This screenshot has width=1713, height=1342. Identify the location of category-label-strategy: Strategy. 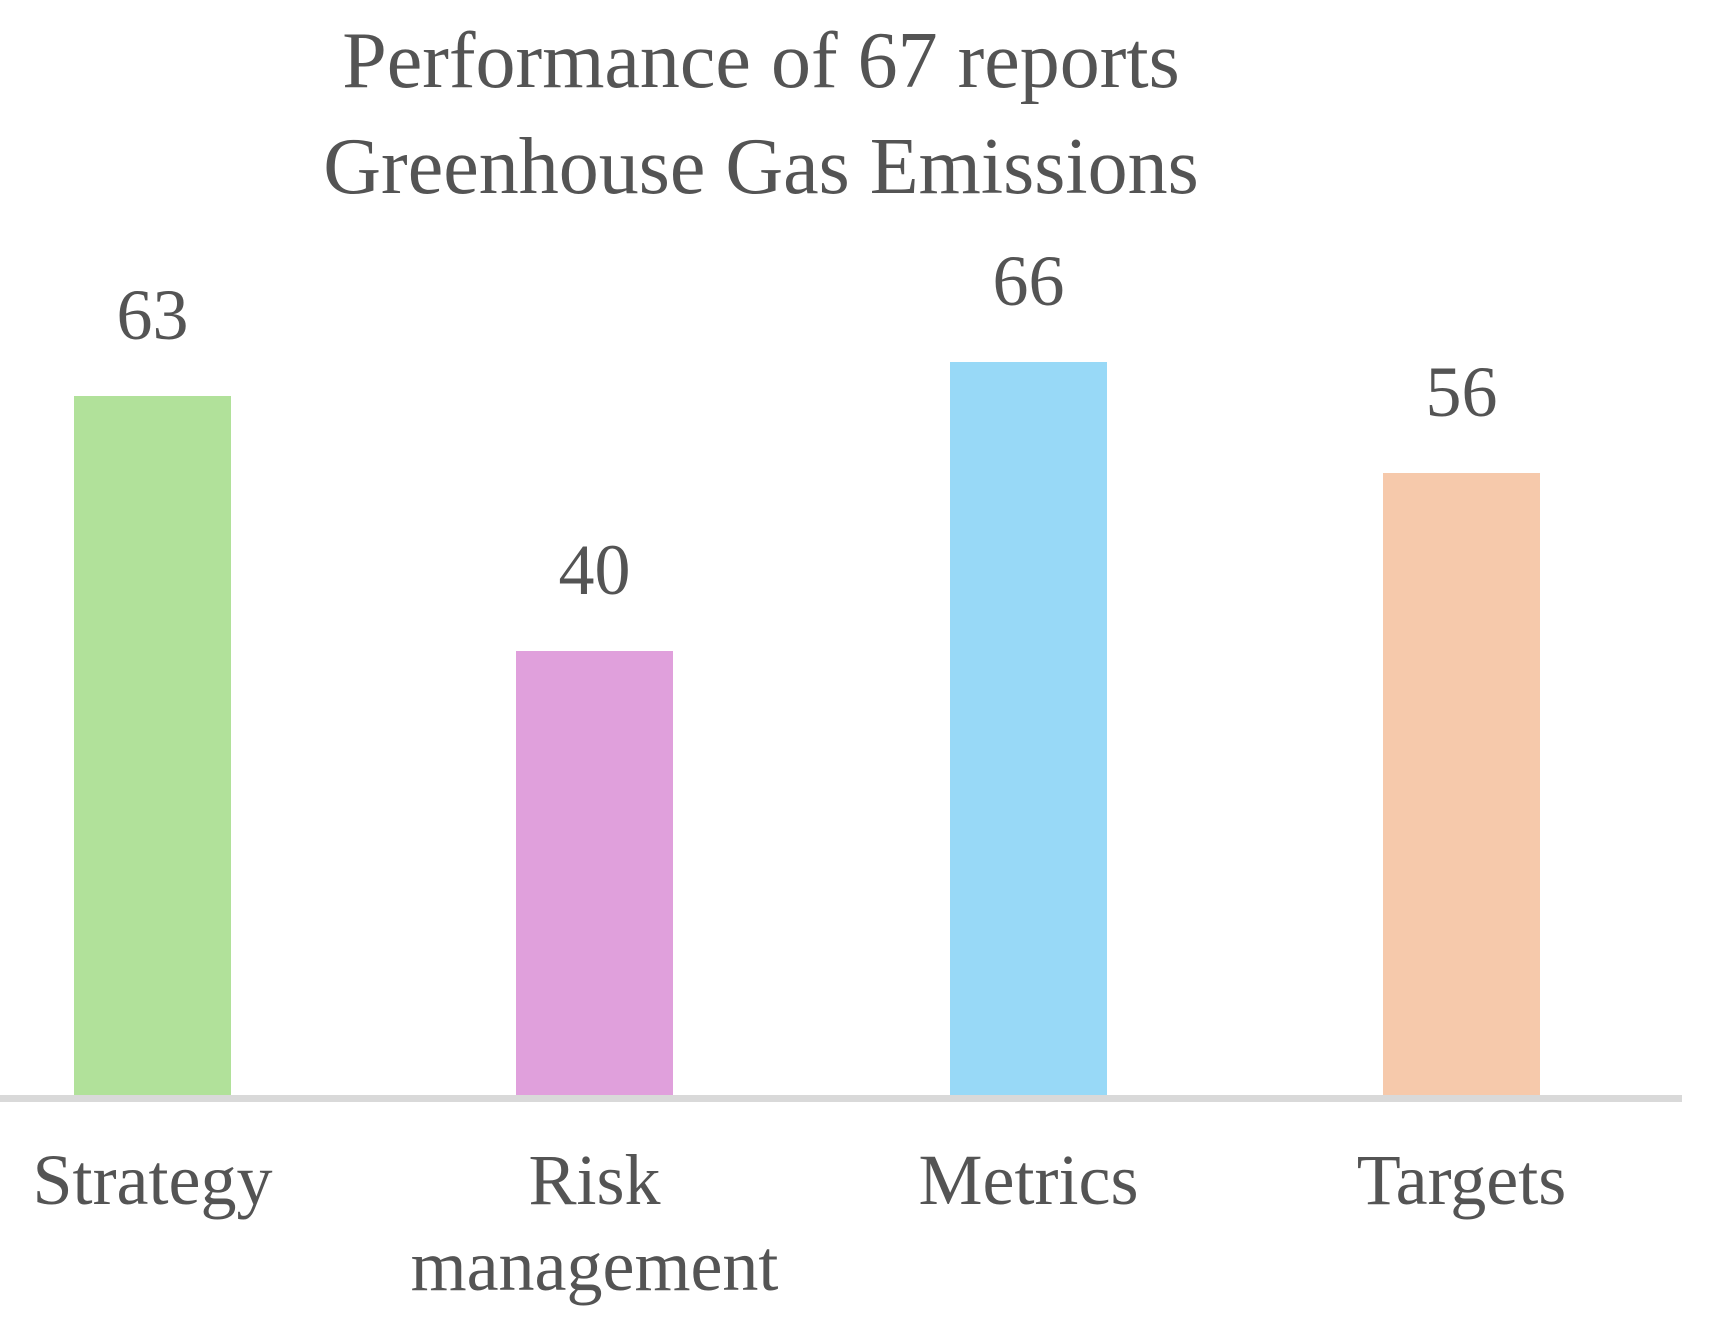
(152, 1180).